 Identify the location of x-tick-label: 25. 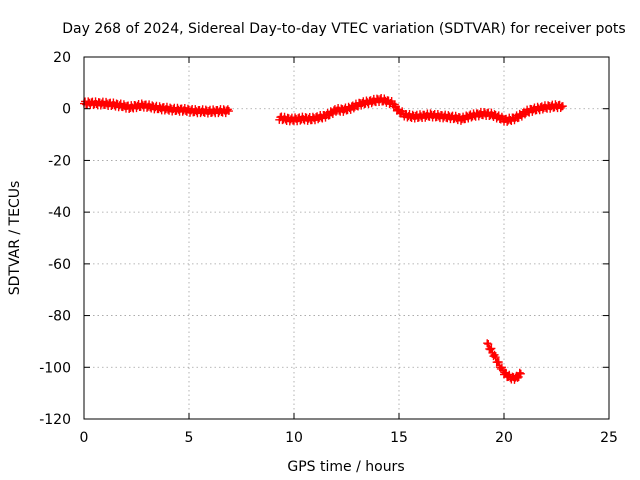
(609, 438).